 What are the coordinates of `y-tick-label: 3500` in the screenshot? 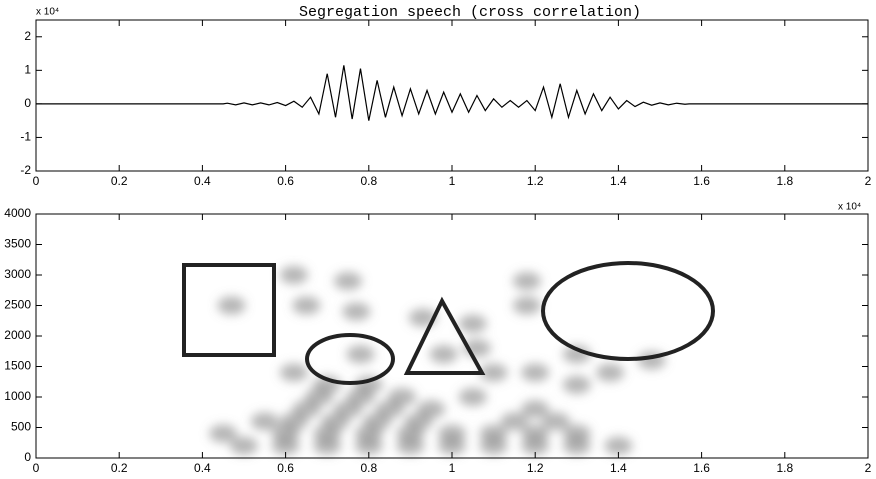 It's located at (17, 244).